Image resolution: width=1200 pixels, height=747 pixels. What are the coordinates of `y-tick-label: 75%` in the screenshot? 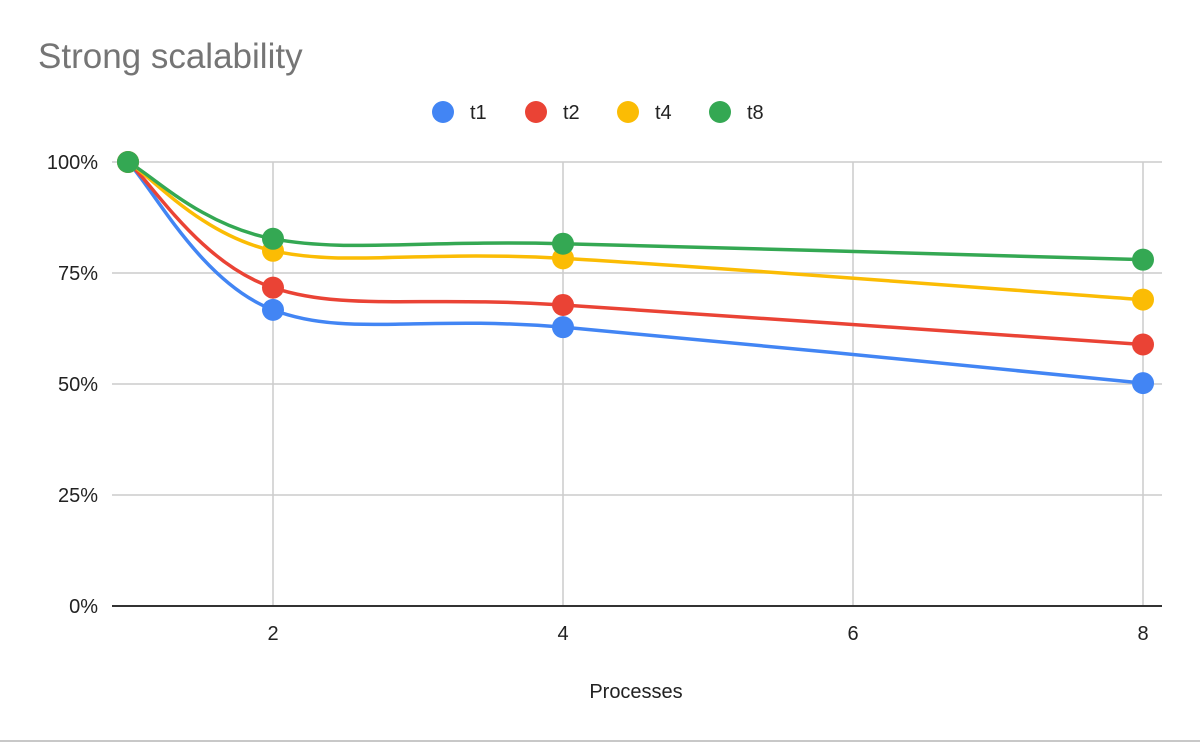 It's located at (78, 274).